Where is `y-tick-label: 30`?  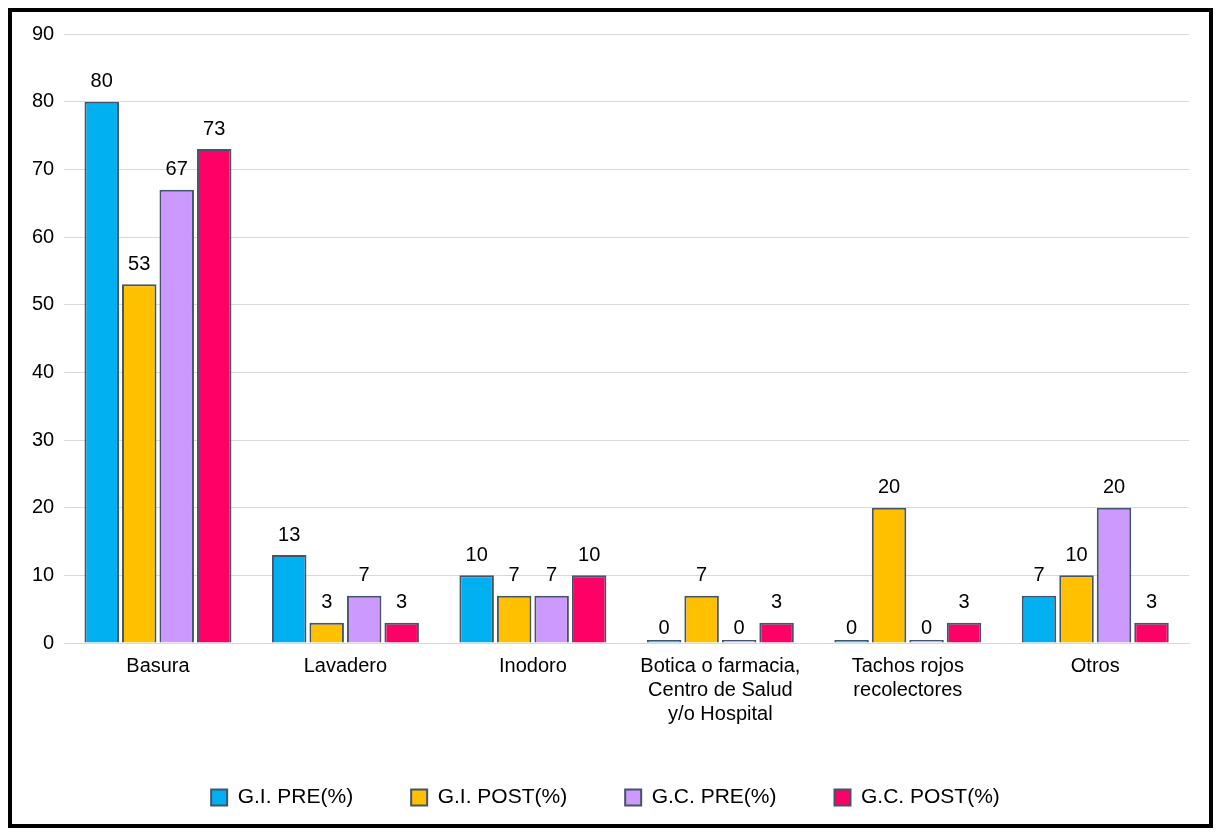 y-tick-label: 30 is located at coordinates (43, 438).